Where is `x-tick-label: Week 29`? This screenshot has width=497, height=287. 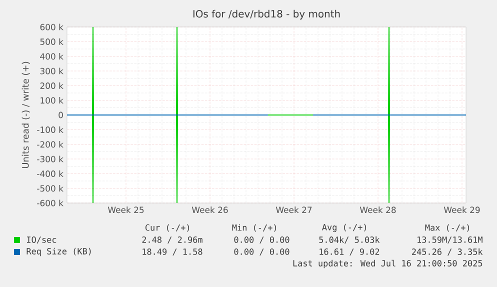
x-tick-label: Week 29 is located at coordinates (462, 210).